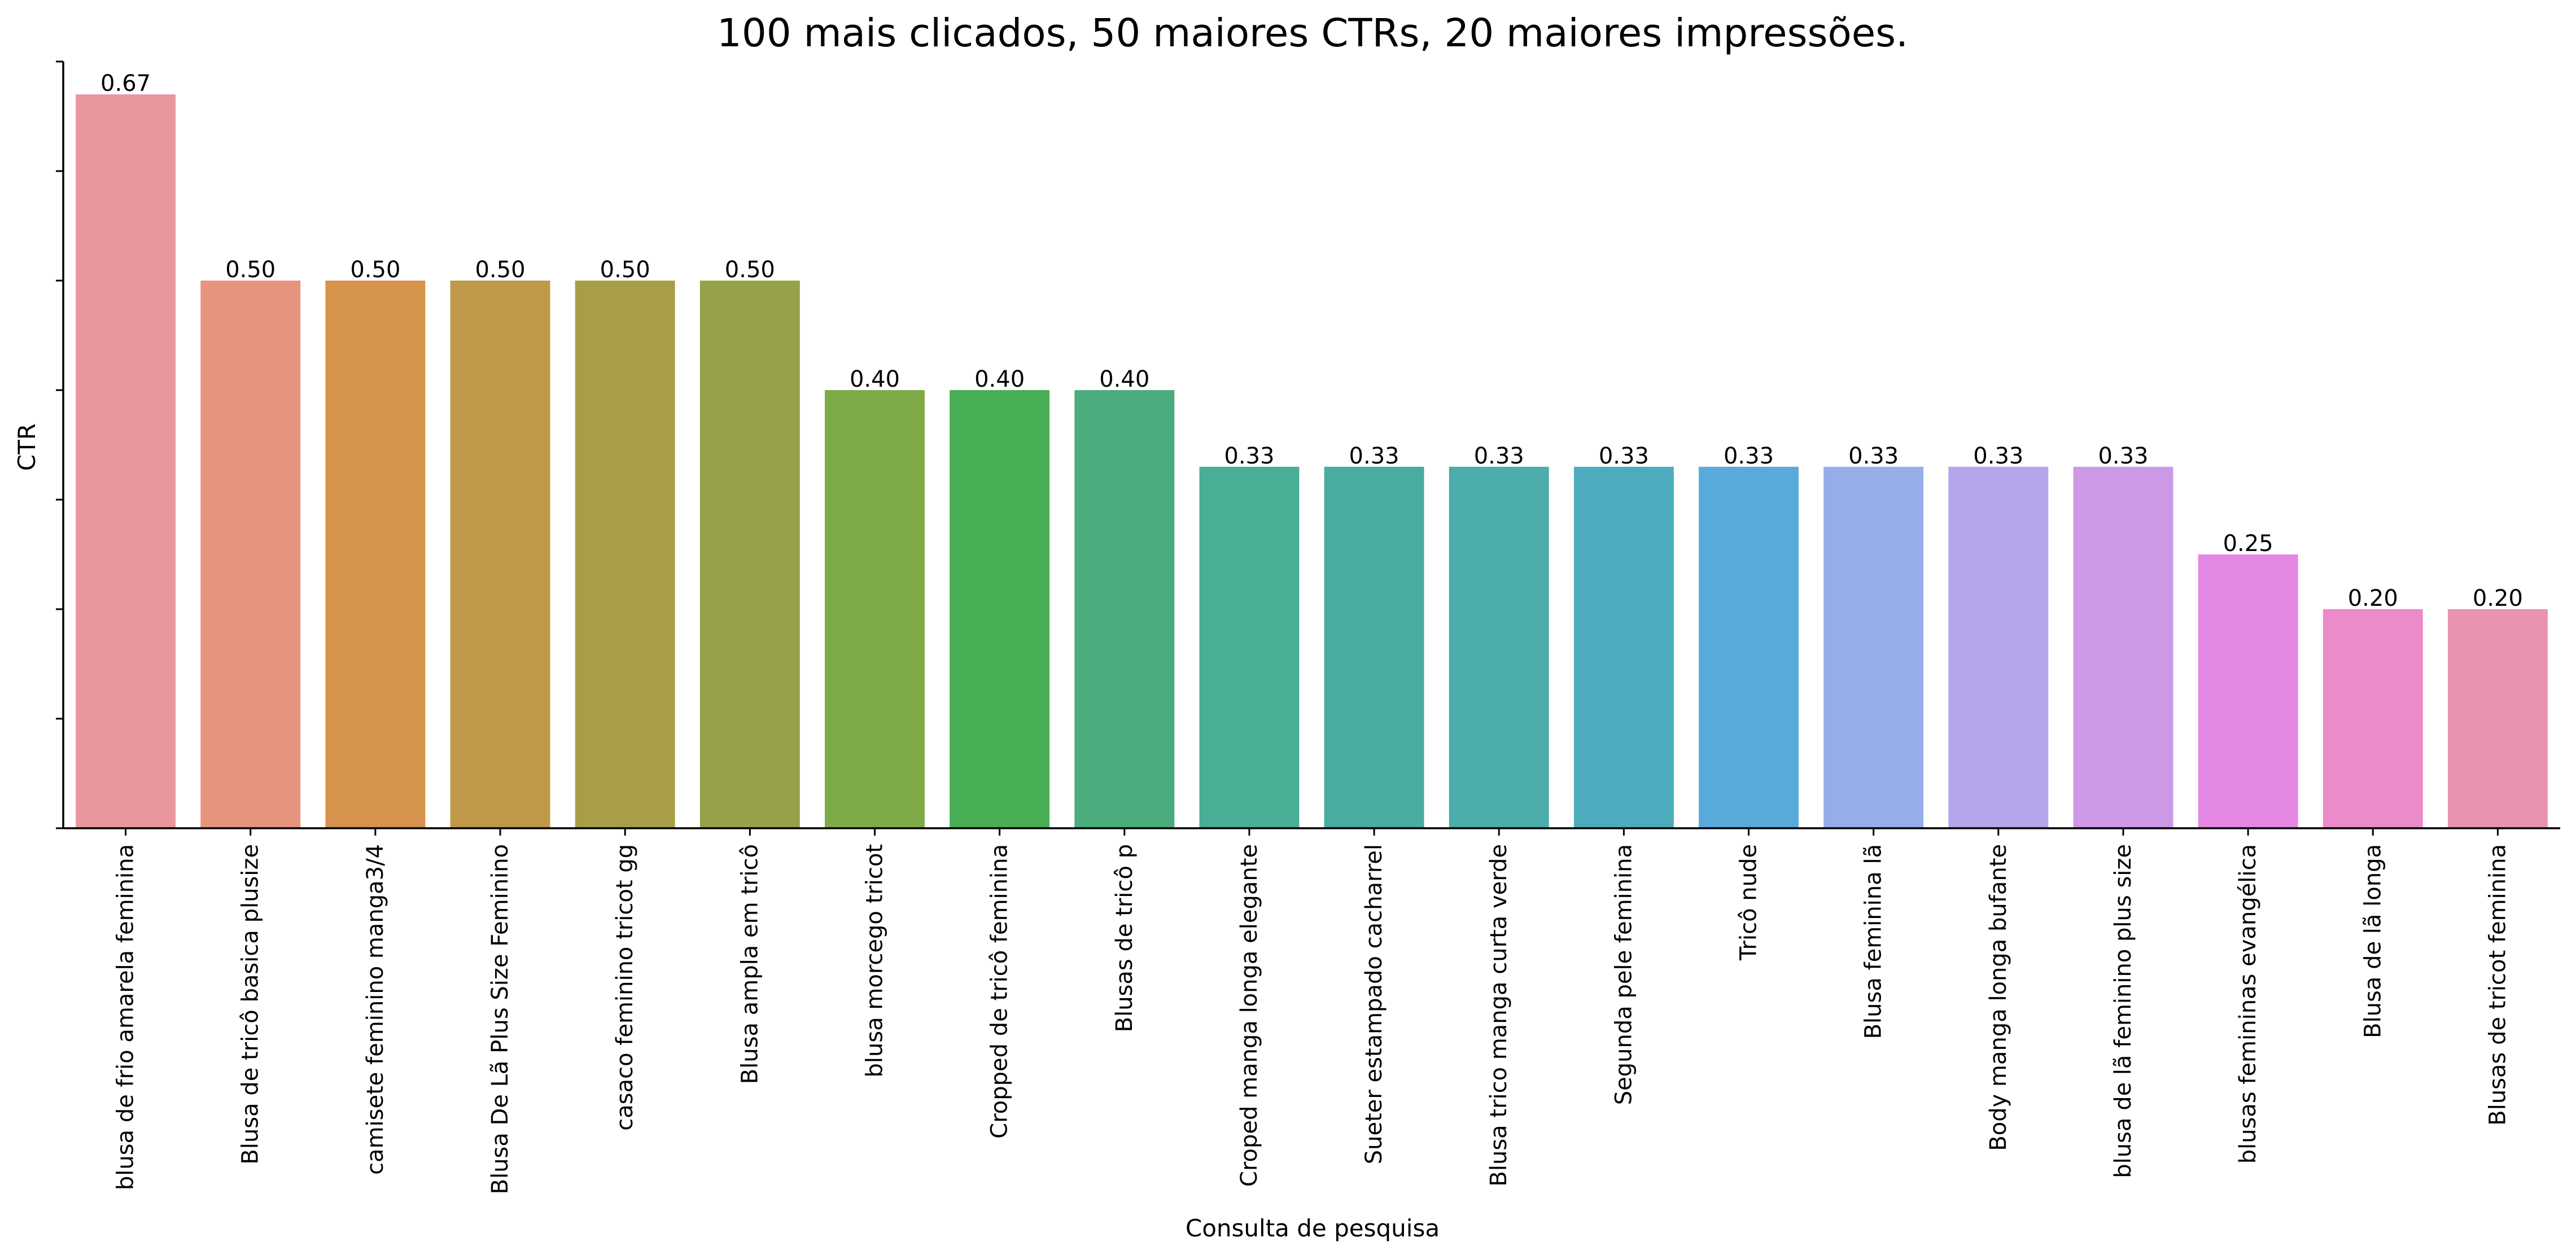  What do you see at coordinates (1125, 938) in the screenshot?
I see `x-tick-label: Blusas de tricô p` at bounding box center [1125, 938].